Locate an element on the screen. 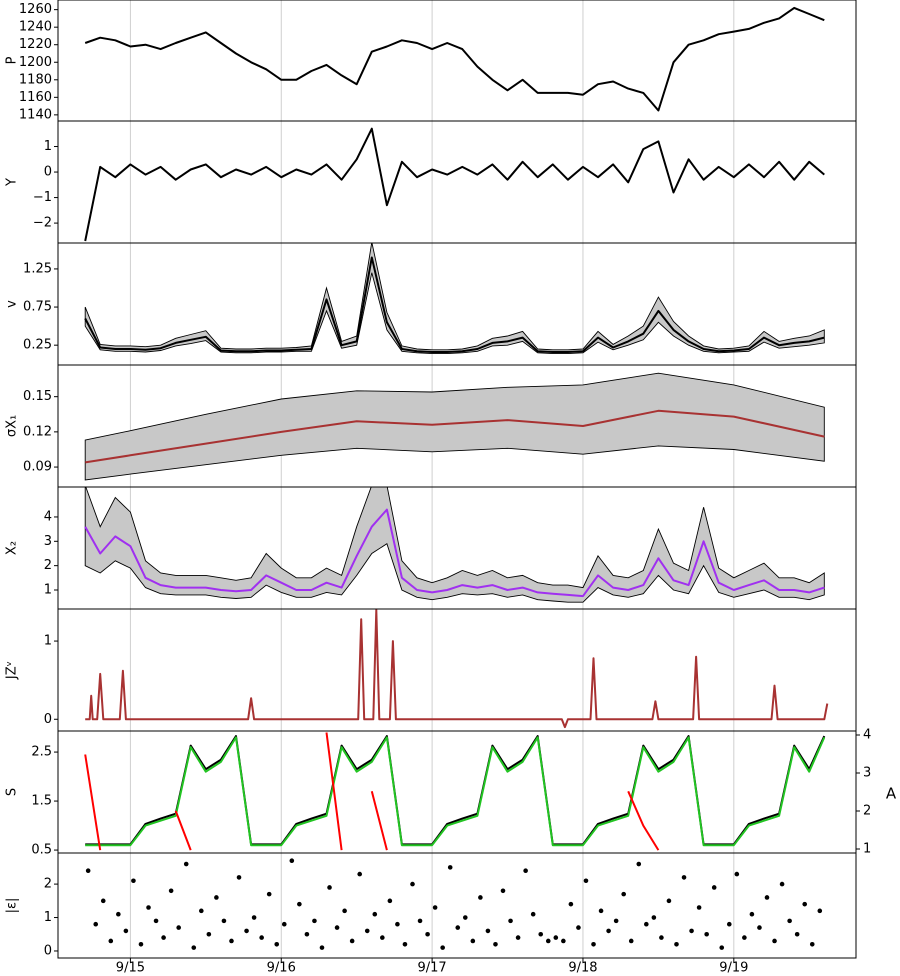 Image resolution: width=900 pixels, height=976 pixels. y-tick-label: −1 is located at coordinates (42, 197).